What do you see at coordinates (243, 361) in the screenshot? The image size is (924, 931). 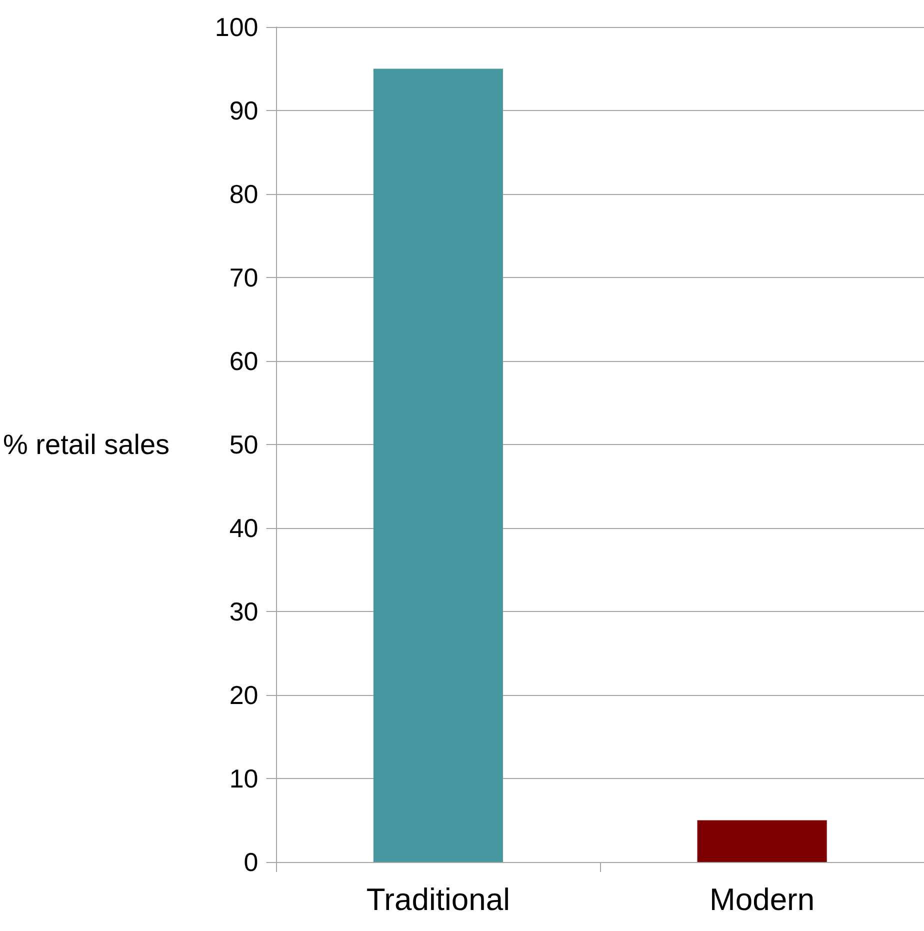 I see `y-tick-label: 60` at bounding box center [243, 361].